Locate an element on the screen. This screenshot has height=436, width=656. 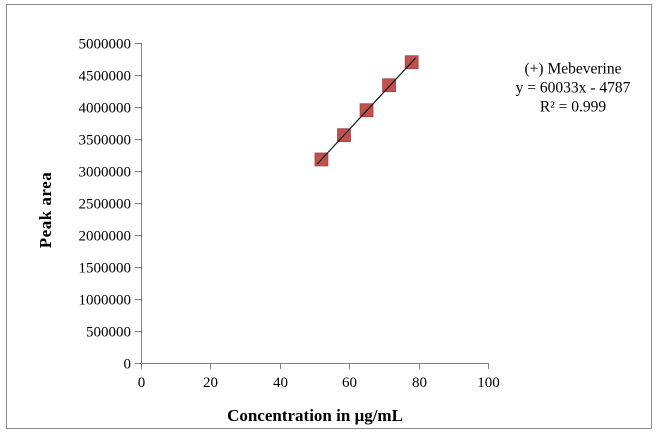
r-squared-label: R² = 0.999 is located at coordinates (573, 107).